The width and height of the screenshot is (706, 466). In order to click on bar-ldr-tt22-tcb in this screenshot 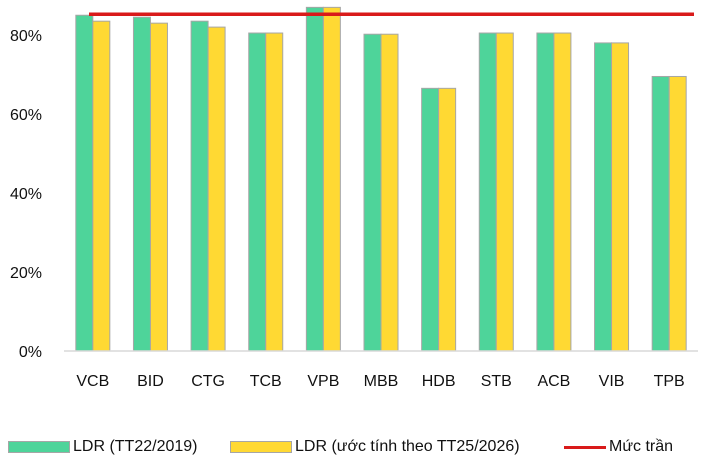, I will do `click(257, 192)`.